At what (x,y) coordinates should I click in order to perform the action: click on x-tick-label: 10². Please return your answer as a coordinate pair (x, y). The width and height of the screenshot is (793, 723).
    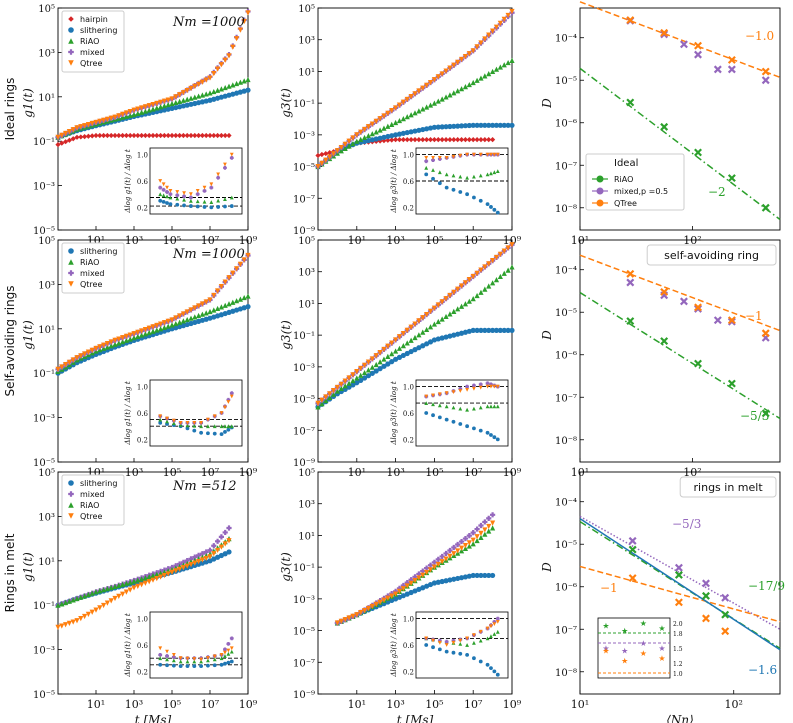
    Looking at the image, I should click on (692, 472).